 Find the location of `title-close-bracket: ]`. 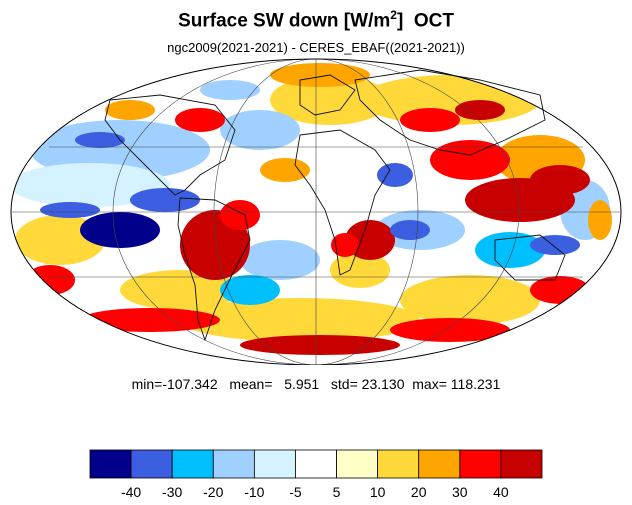

title-close-bracket: ] is located at coordinates (400, 21).